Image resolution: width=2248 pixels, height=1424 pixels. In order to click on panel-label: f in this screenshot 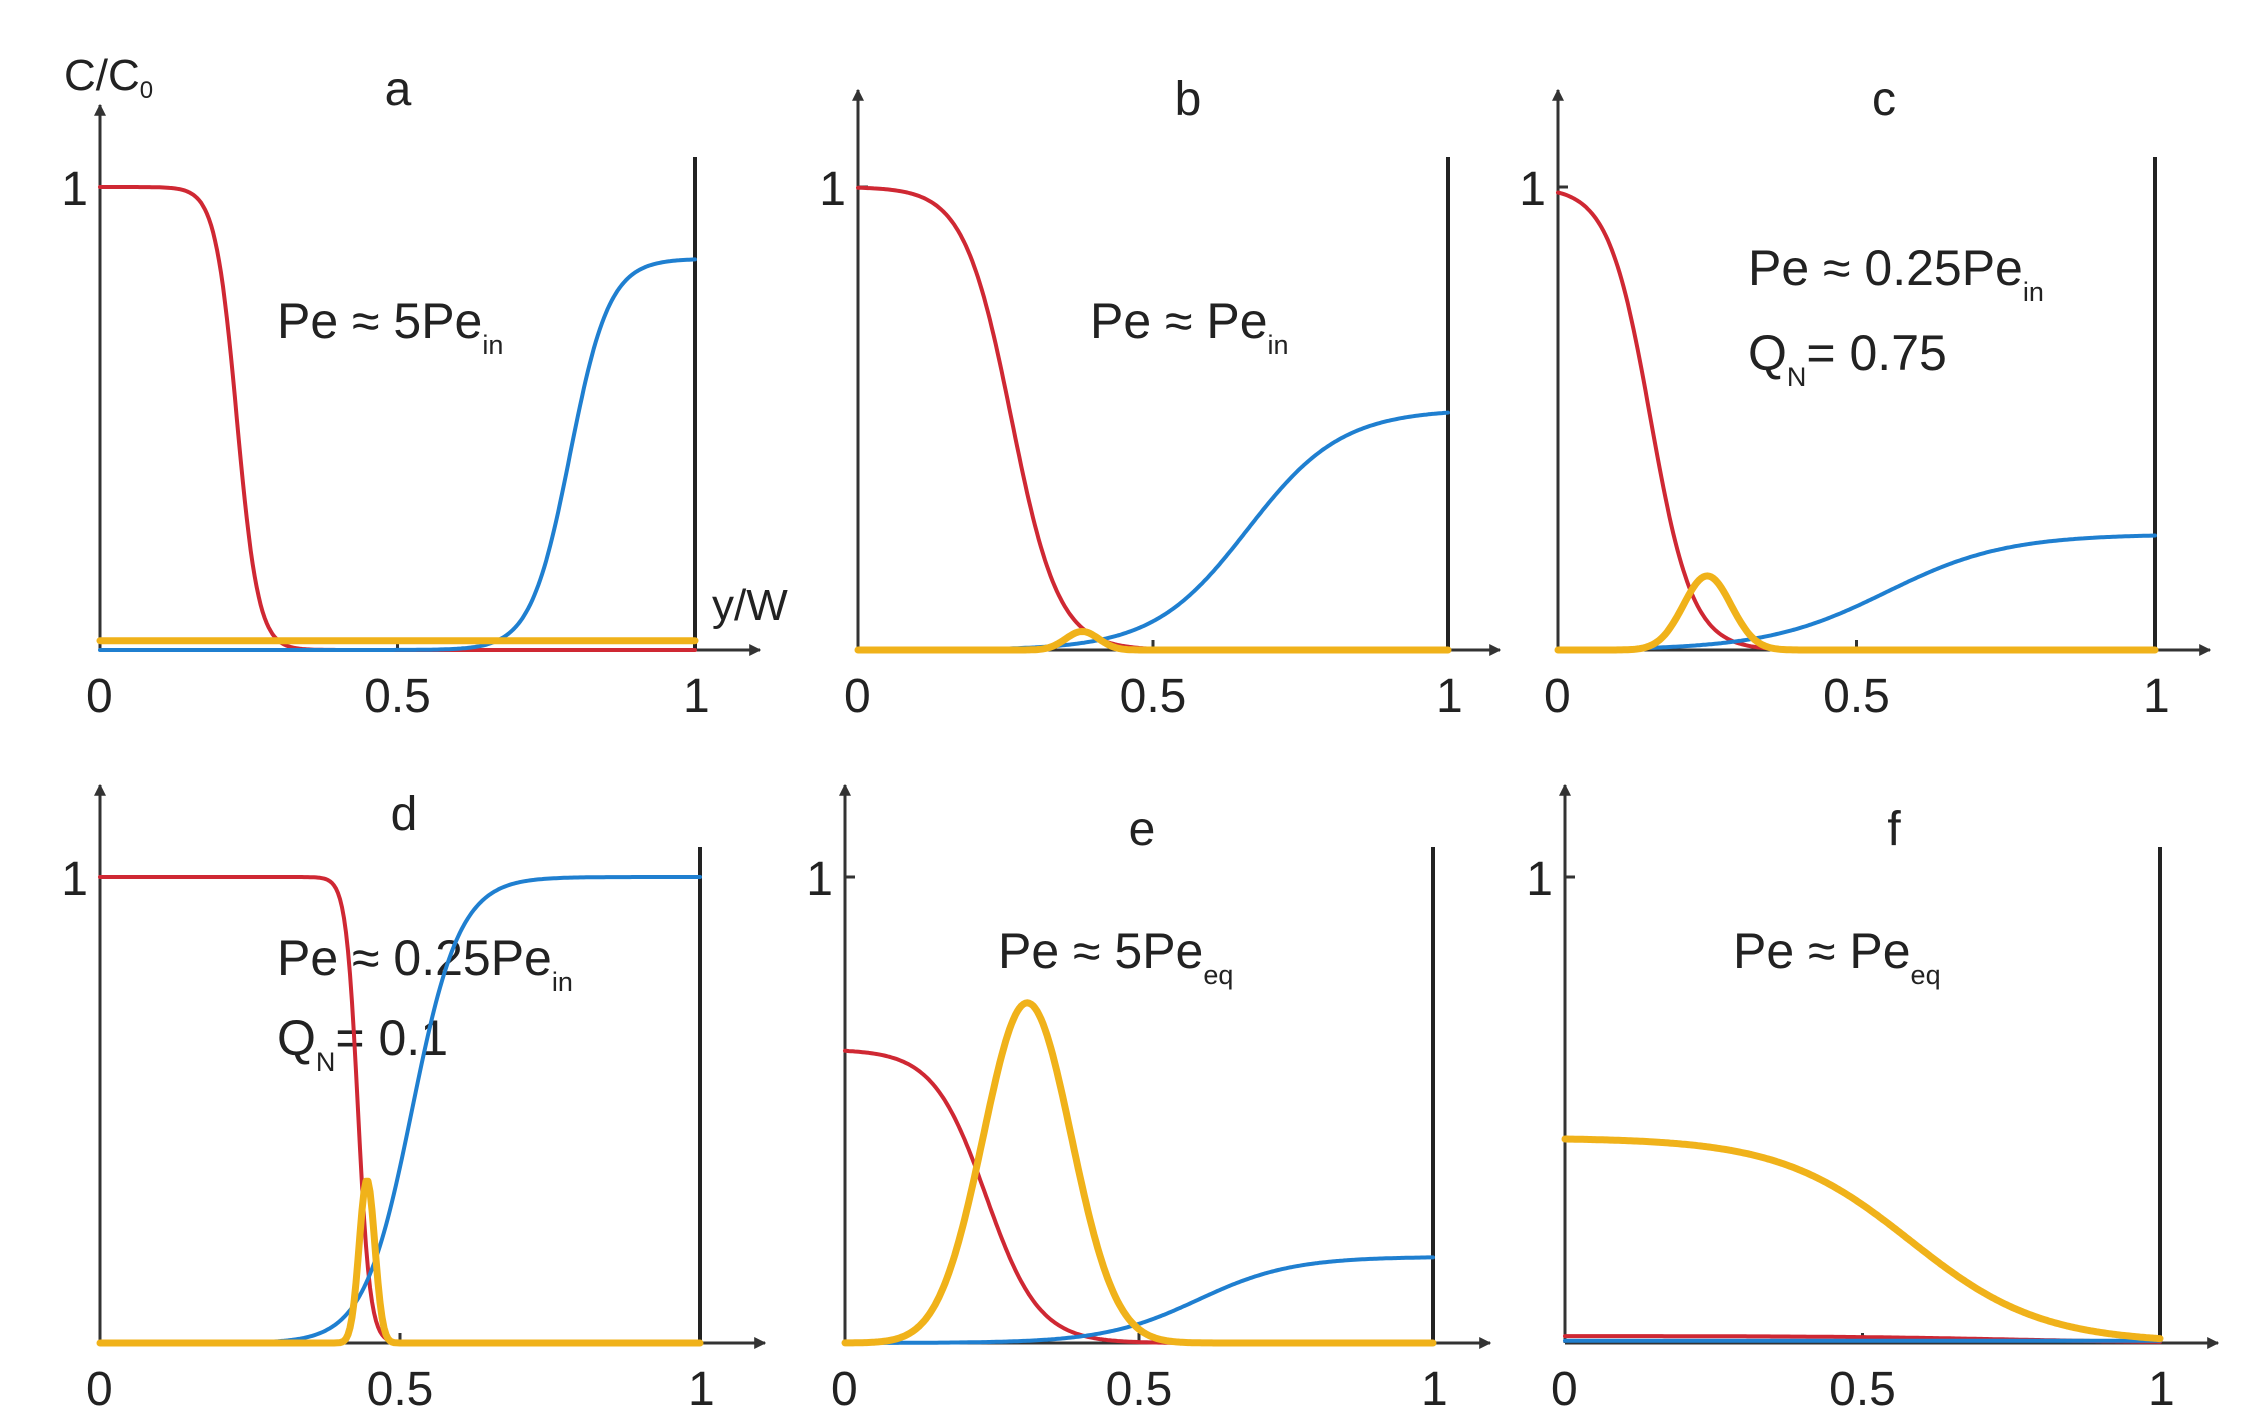, I will do `click(1894, 829)`.